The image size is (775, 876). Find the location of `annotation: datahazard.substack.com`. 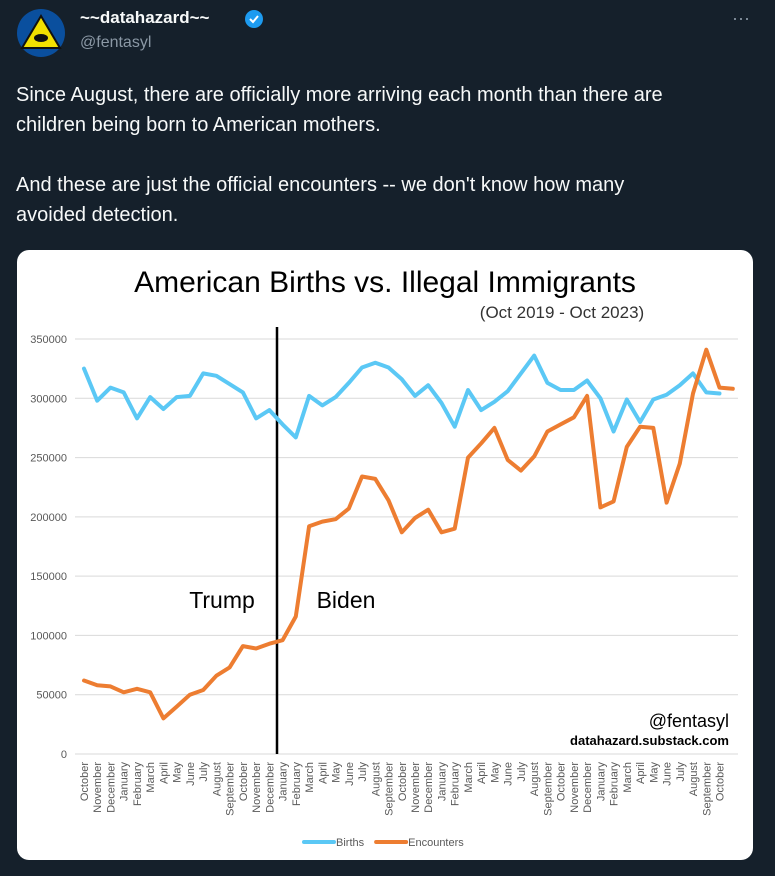

annotation: datahazard.substack.com is located at coordinates (649, 740).